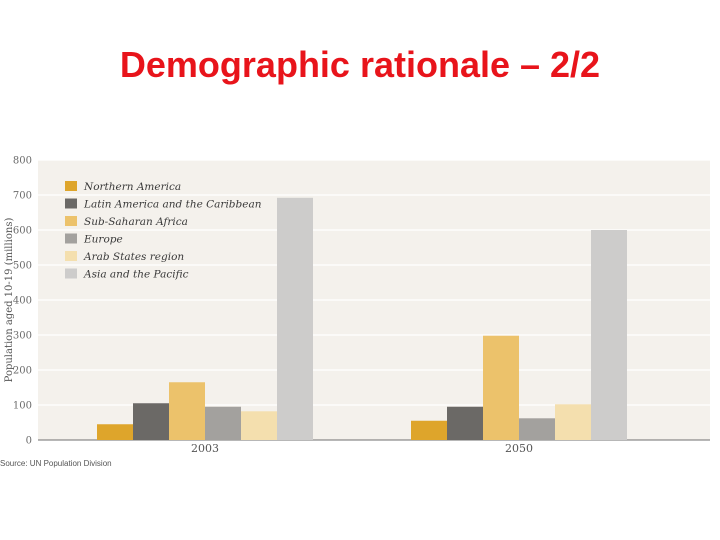  Describe the element at coordinates (22, 196) in the screenshot. I see `y-tick-label: 700` at that location.